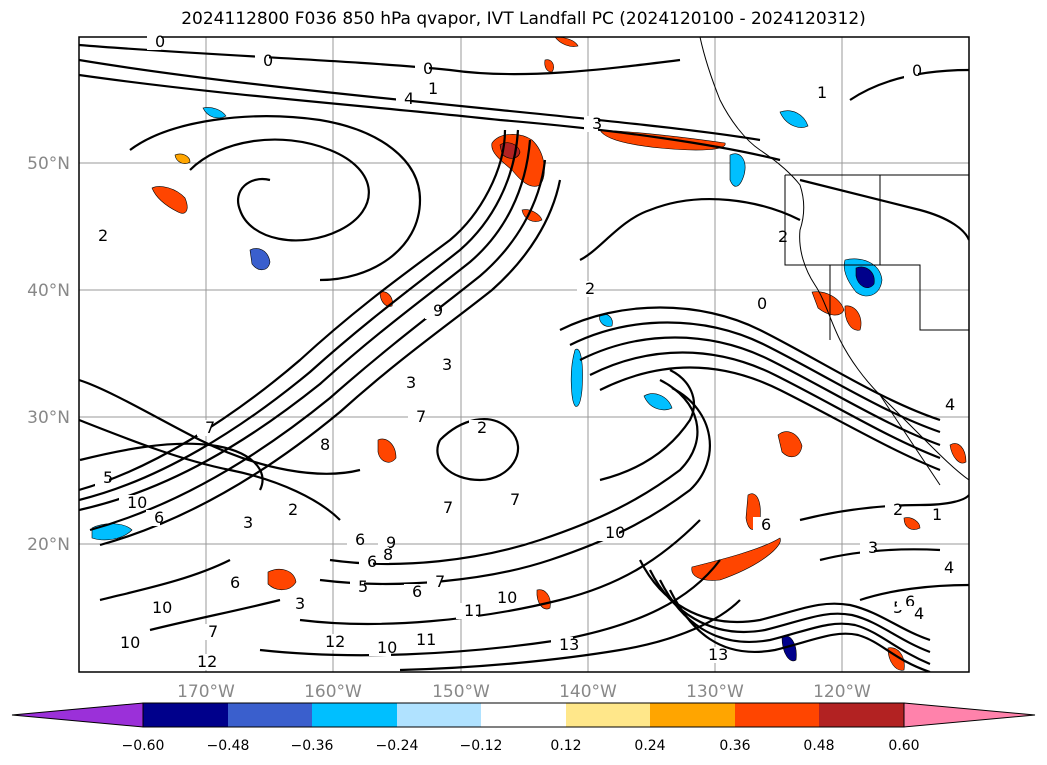 This screenshot has height=765, width=1047. What do you see at coordinates (715, 692) in the screenshot?
I see `lon-label-130w: 130°W` at bounding box center [715, 692].